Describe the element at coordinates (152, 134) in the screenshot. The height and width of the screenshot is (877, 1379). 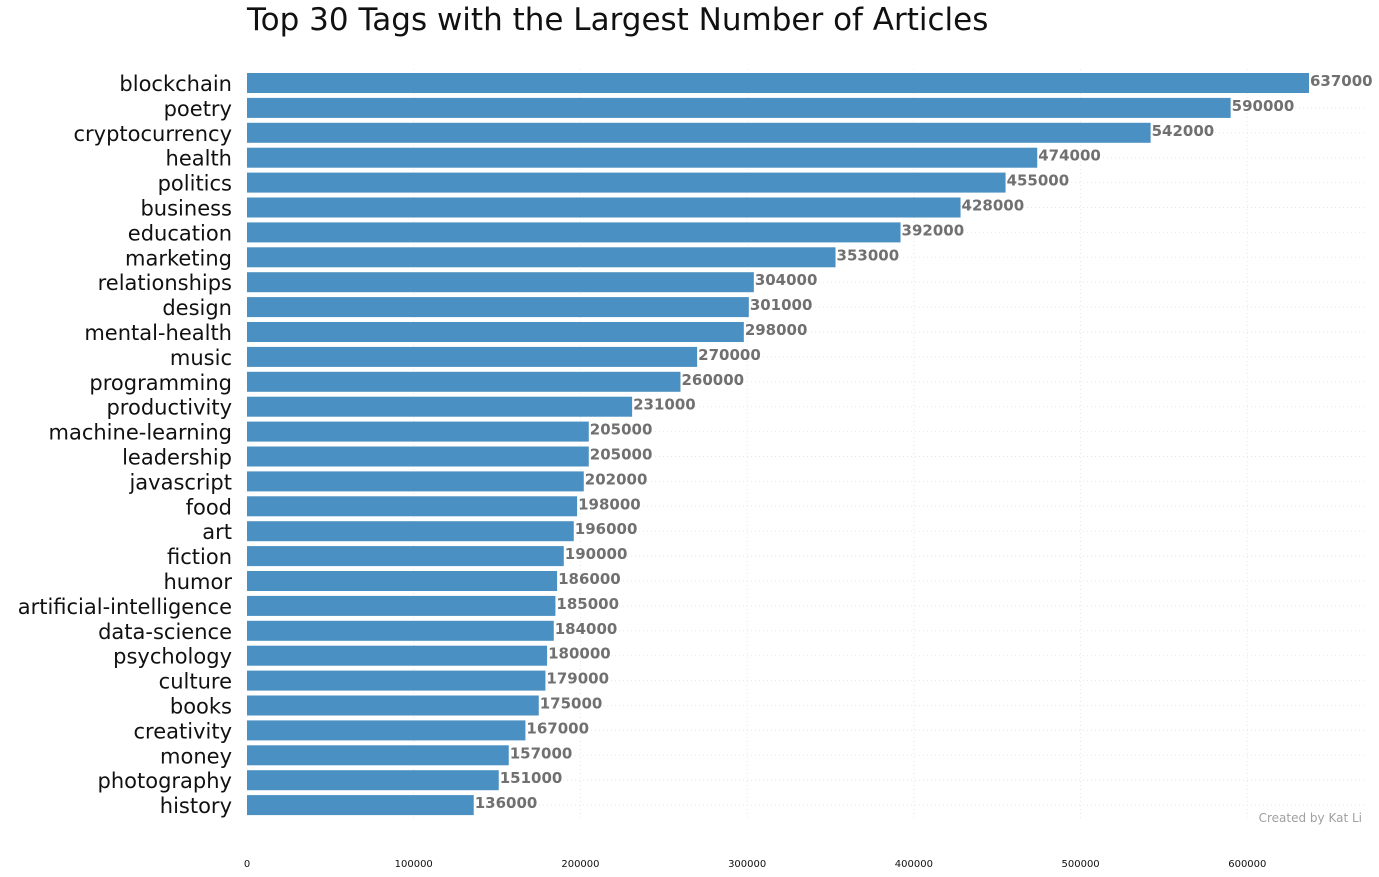
I see `category-label: cryptocurrency` at that location.